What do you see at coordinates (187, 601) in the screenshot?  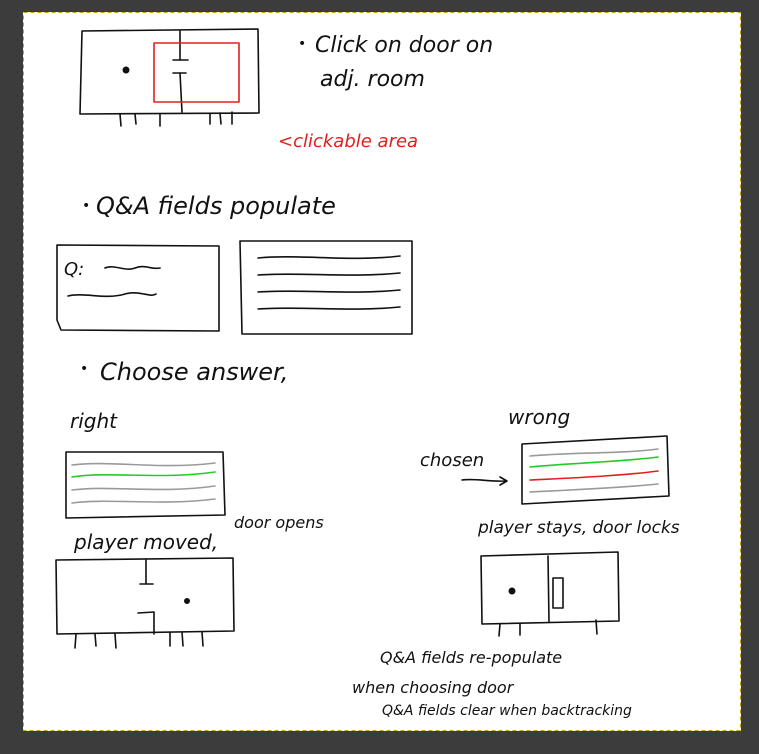 I see `player-dot-moved` at bounding box center [187, 601].